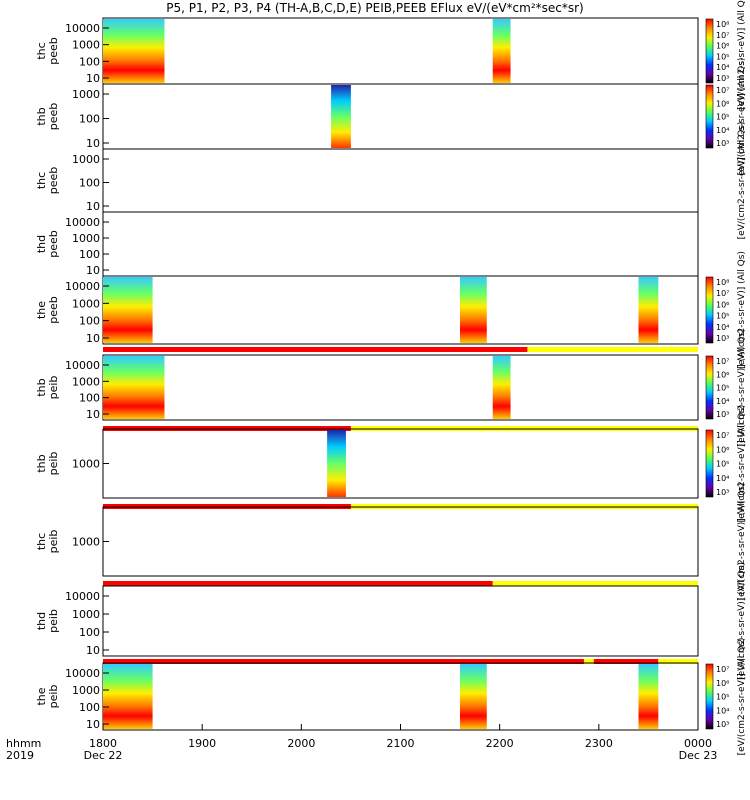 This screenshot has width=750, height=800. I want to click on y-axis-label: thc, so click(41, 541).